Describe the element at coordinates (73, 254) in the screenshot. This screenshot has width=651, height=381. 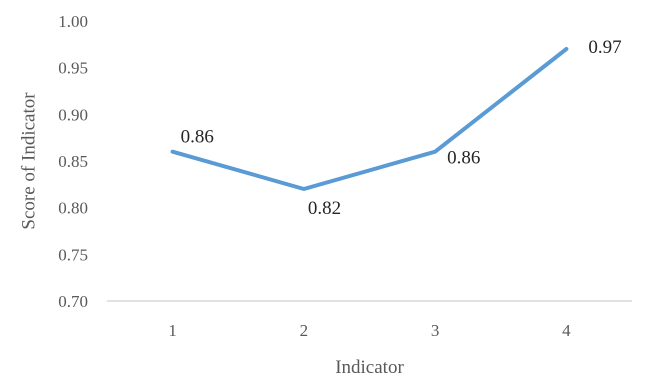
I see `y-tick-label: 0.75` at that location.